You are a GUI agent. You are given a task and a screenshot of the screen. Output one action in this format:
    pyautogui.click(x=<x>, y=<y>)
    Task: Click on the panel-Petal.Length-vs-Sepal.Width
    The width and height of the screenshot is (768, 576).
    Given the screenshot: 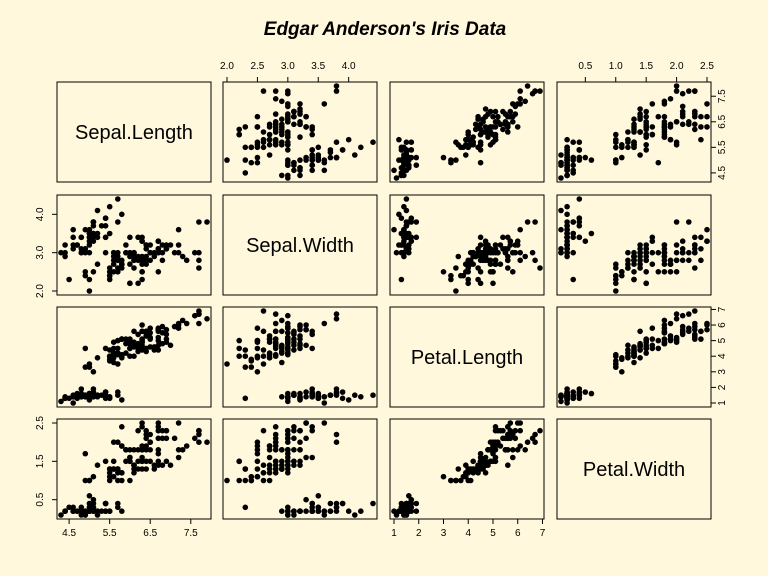 What is the action you would take?
    pyautogui.click(x=300, y=357)
    